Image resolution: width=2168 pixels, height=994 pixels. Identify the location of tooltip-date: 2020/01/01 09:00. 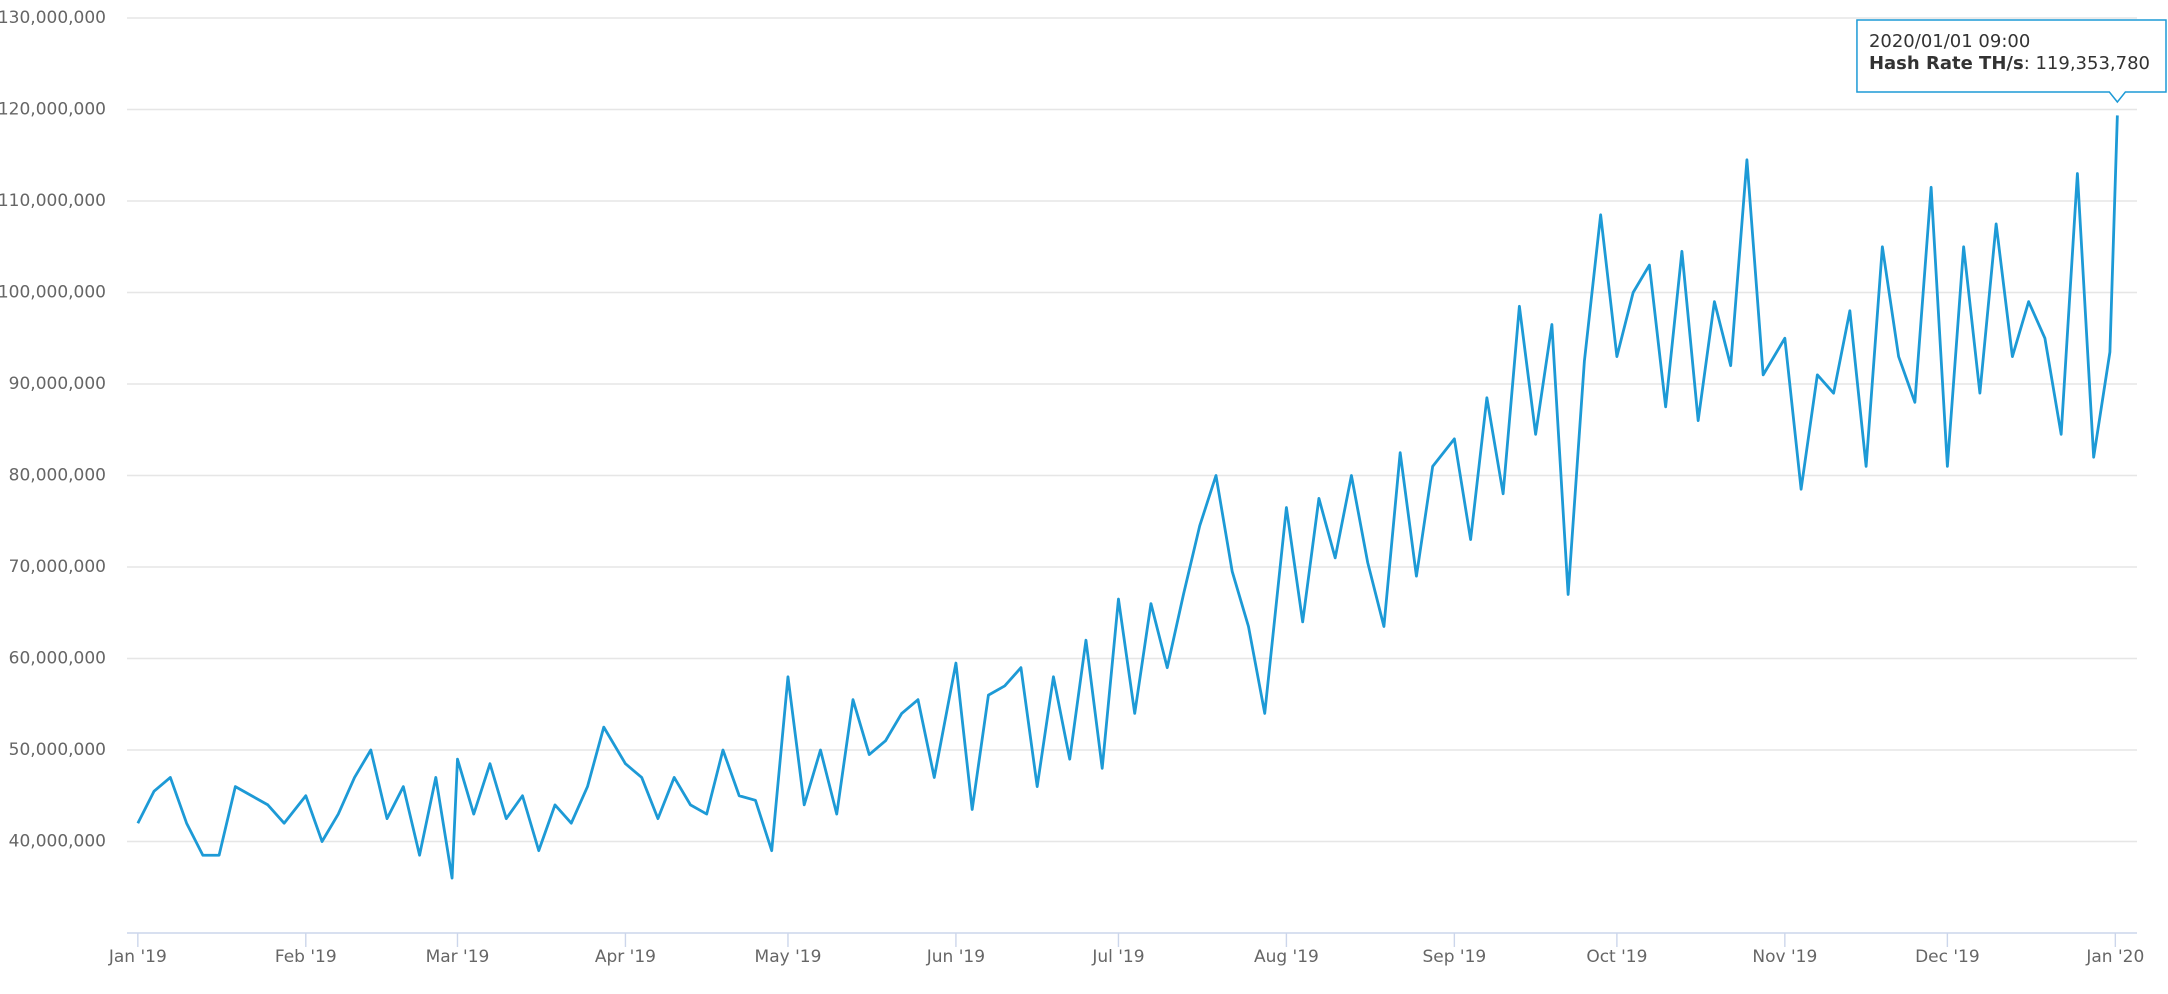
(1949, 41).